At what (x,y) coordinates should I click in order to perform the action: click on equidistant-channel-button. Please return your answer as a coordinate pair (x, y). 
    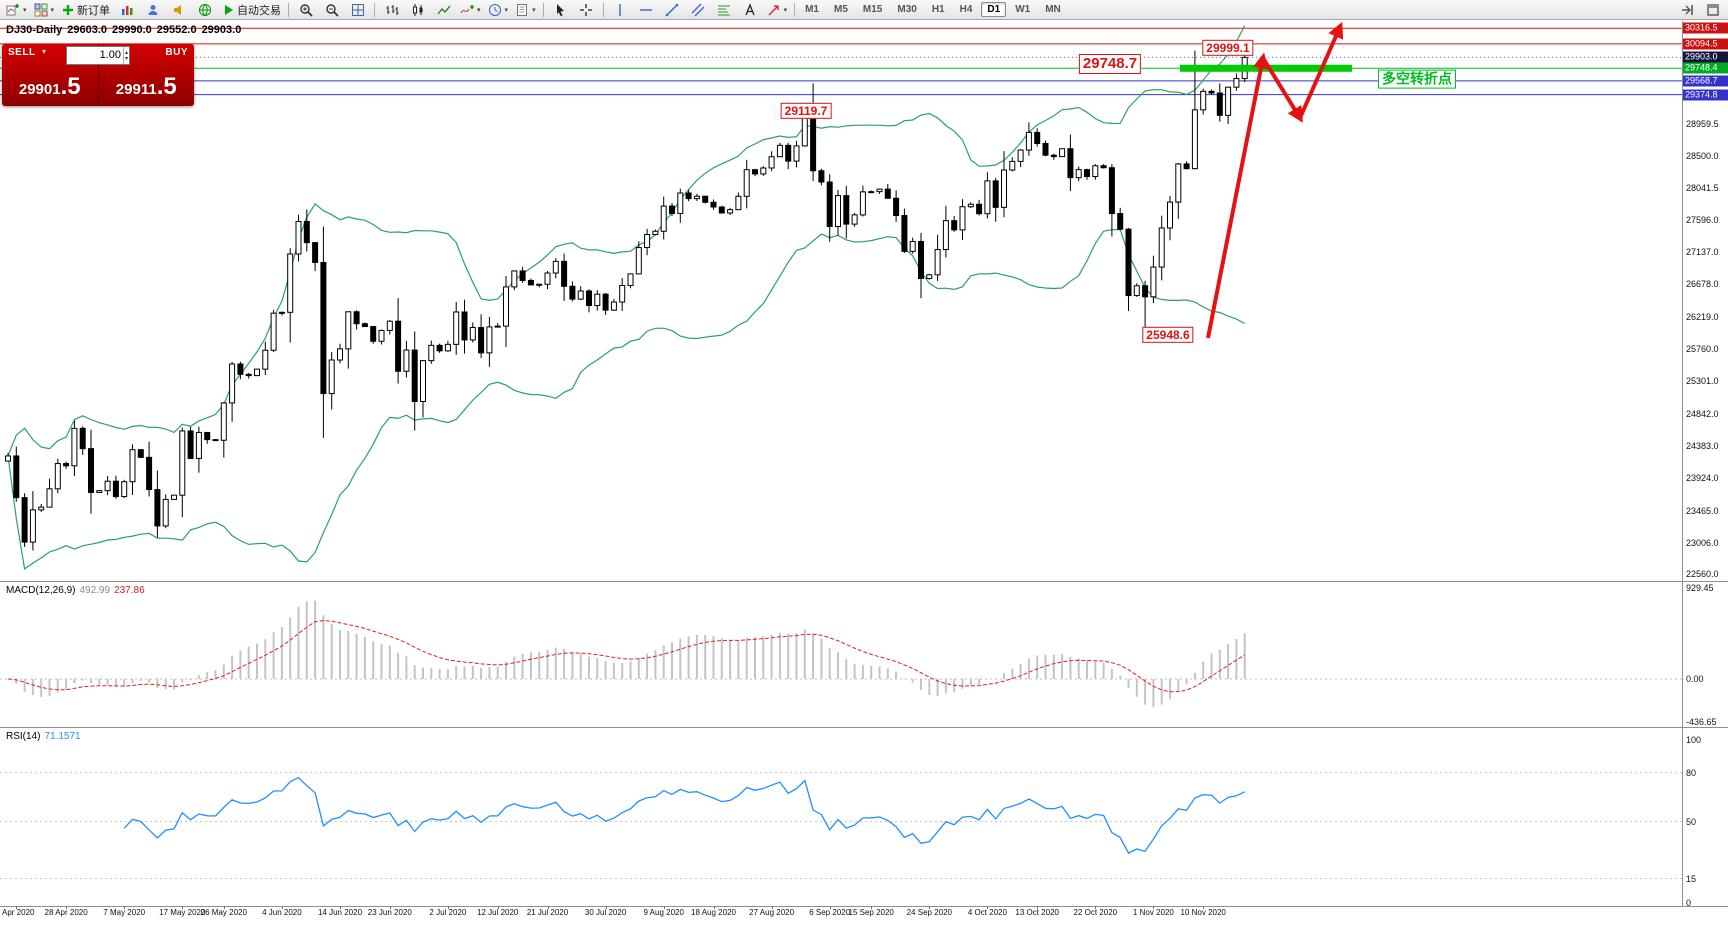
    Looking at the image, I should click on (698, 9).